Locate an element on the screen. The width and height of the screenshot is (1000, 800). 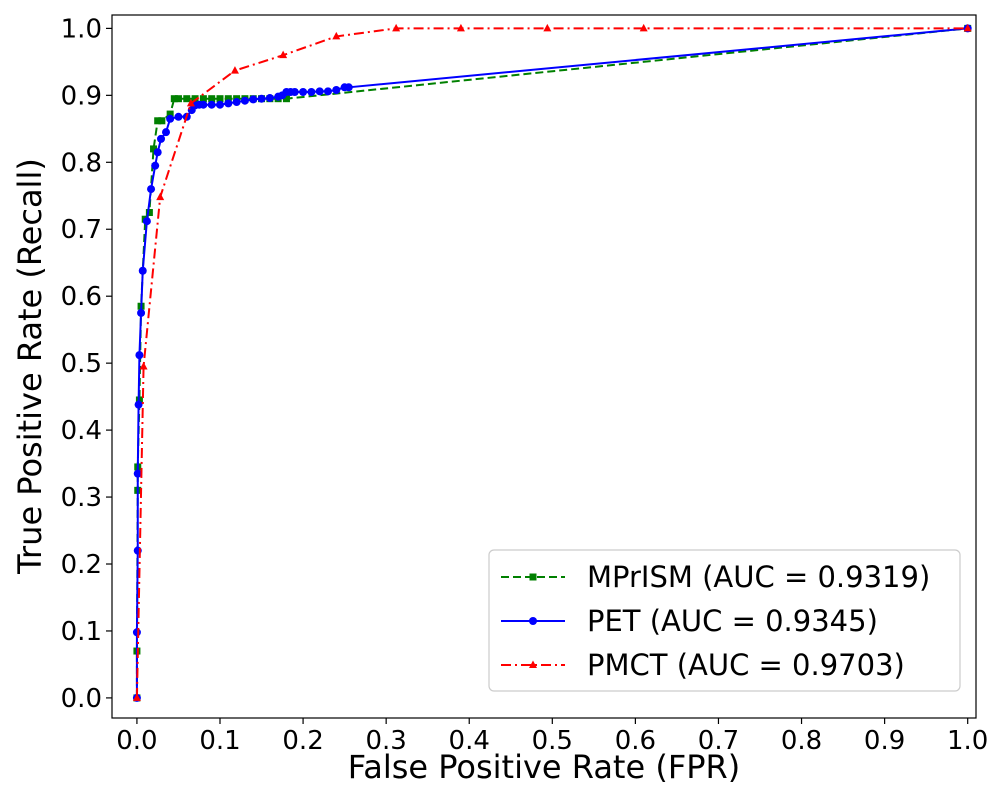
x-tick-label: 0.4 is located at coordinates (469, 741).